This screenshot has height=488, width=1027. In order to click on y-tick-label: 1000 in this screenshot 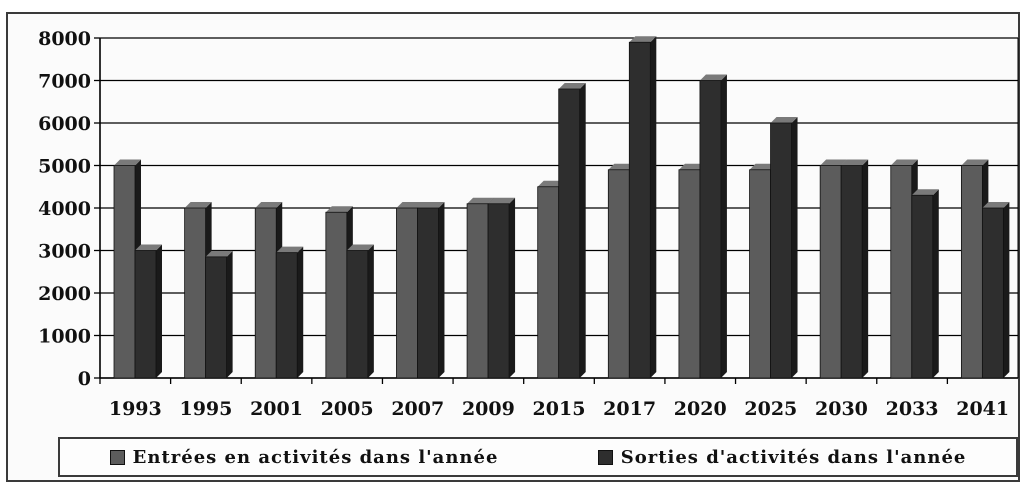, I will do `click(64, 337)`.